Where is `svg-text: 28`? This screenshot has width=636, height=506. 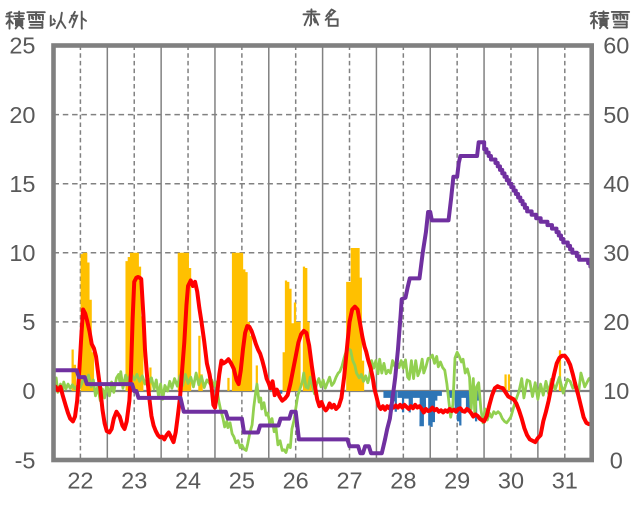
svg-text: 28 is located at coordinates (403, 481).